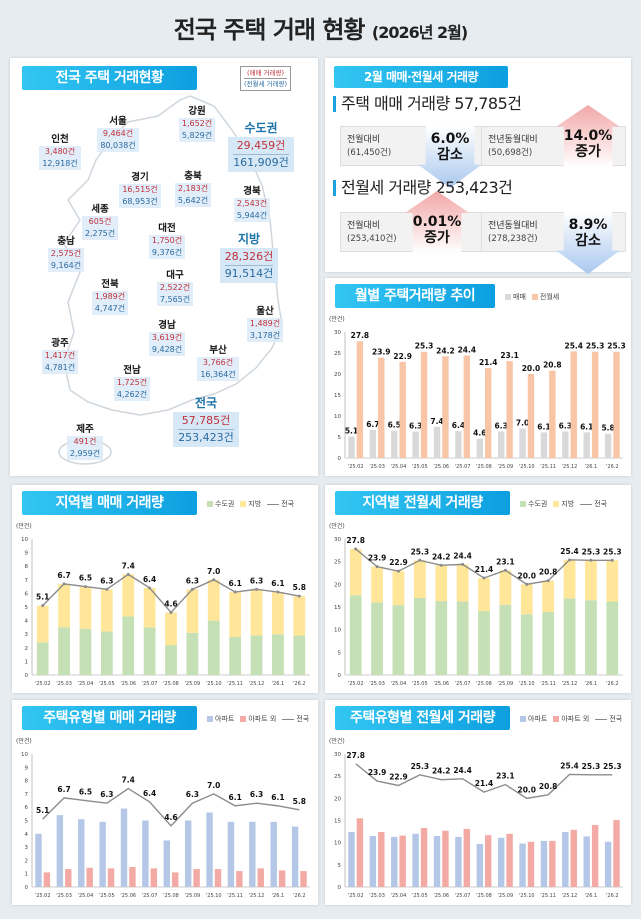 Image resolution: width=641 pixels, height=919 pixels. What do you see at coordinates (140, 201) in the screenshot?
I see `region-rent: 68,953건` at bounding box center [140, 201].